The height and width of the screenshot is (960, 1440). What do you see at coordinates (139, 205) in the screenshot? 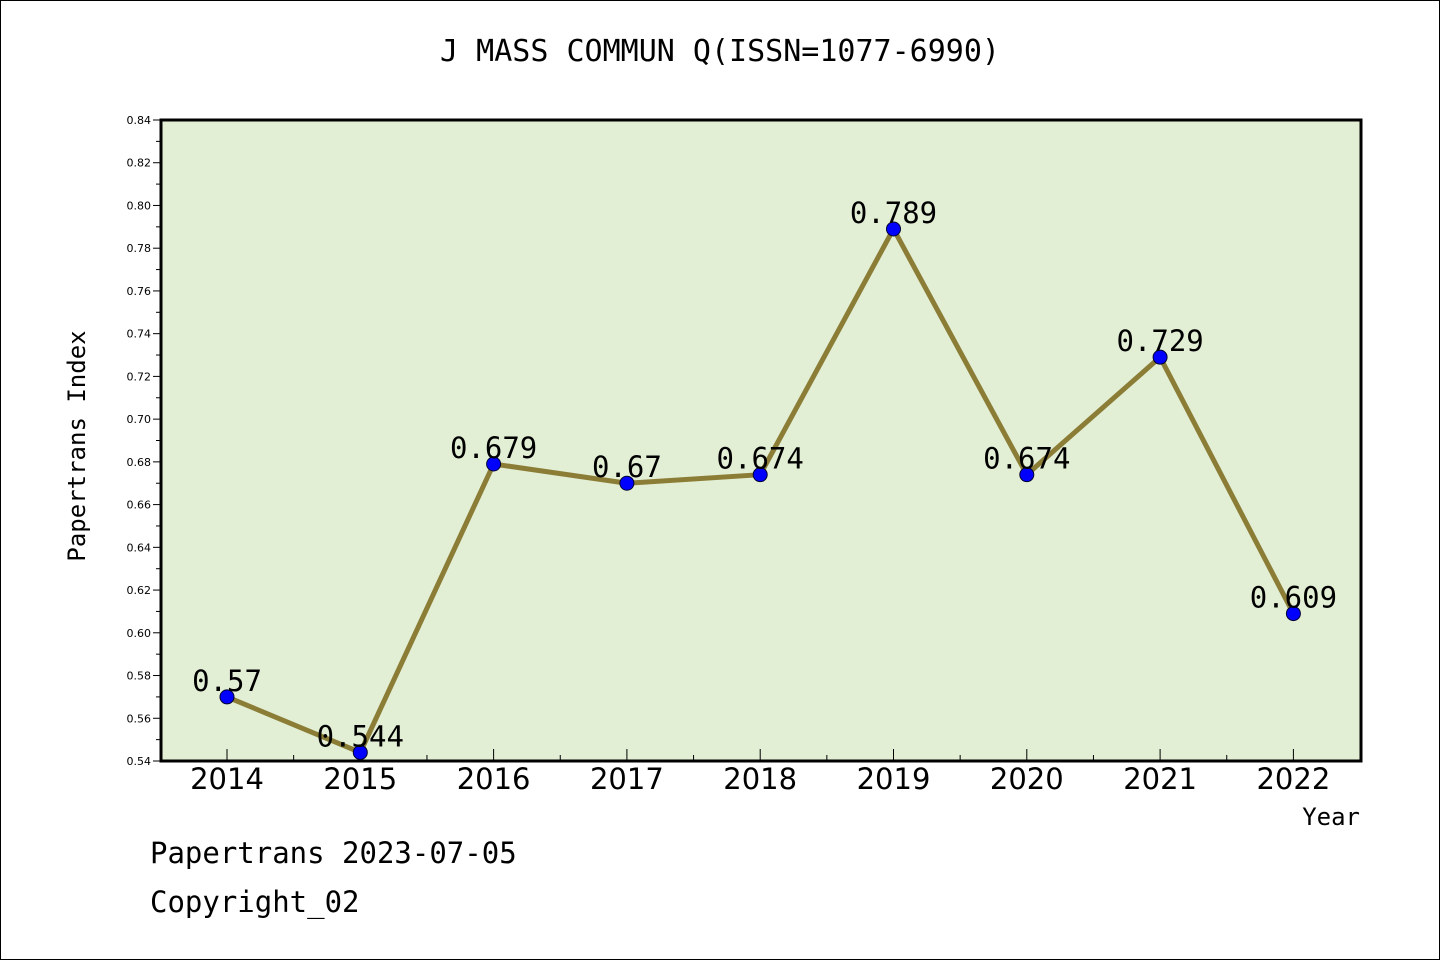
I see `y-tick-label: 0.80` at bounding box center [139, 205].